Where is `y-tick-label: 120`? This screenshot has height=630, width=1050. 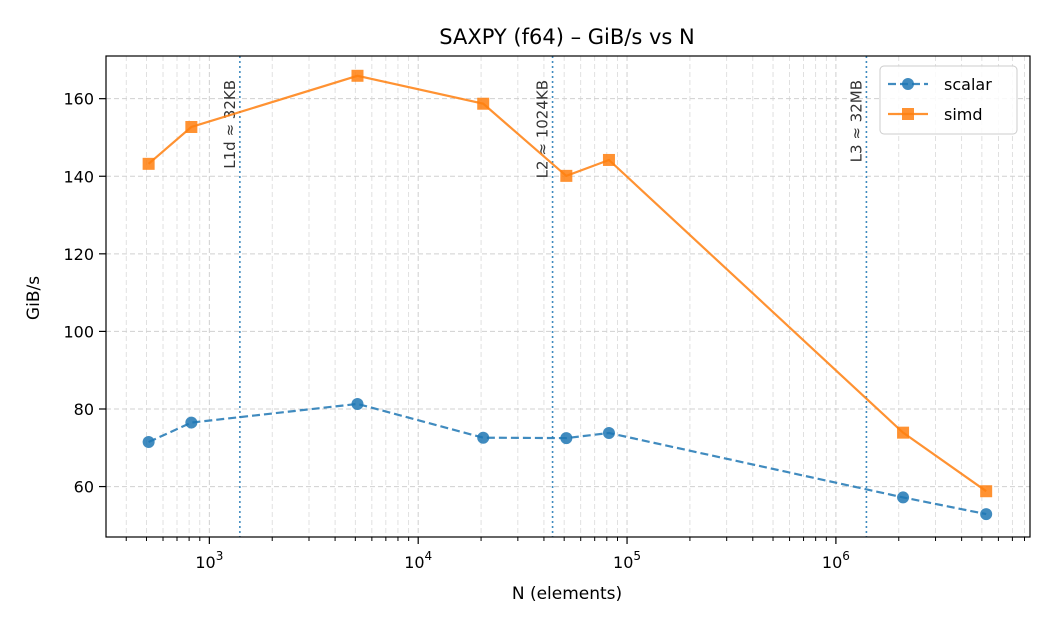 y-tick-label: 120 is located at coordinates (78, 254).